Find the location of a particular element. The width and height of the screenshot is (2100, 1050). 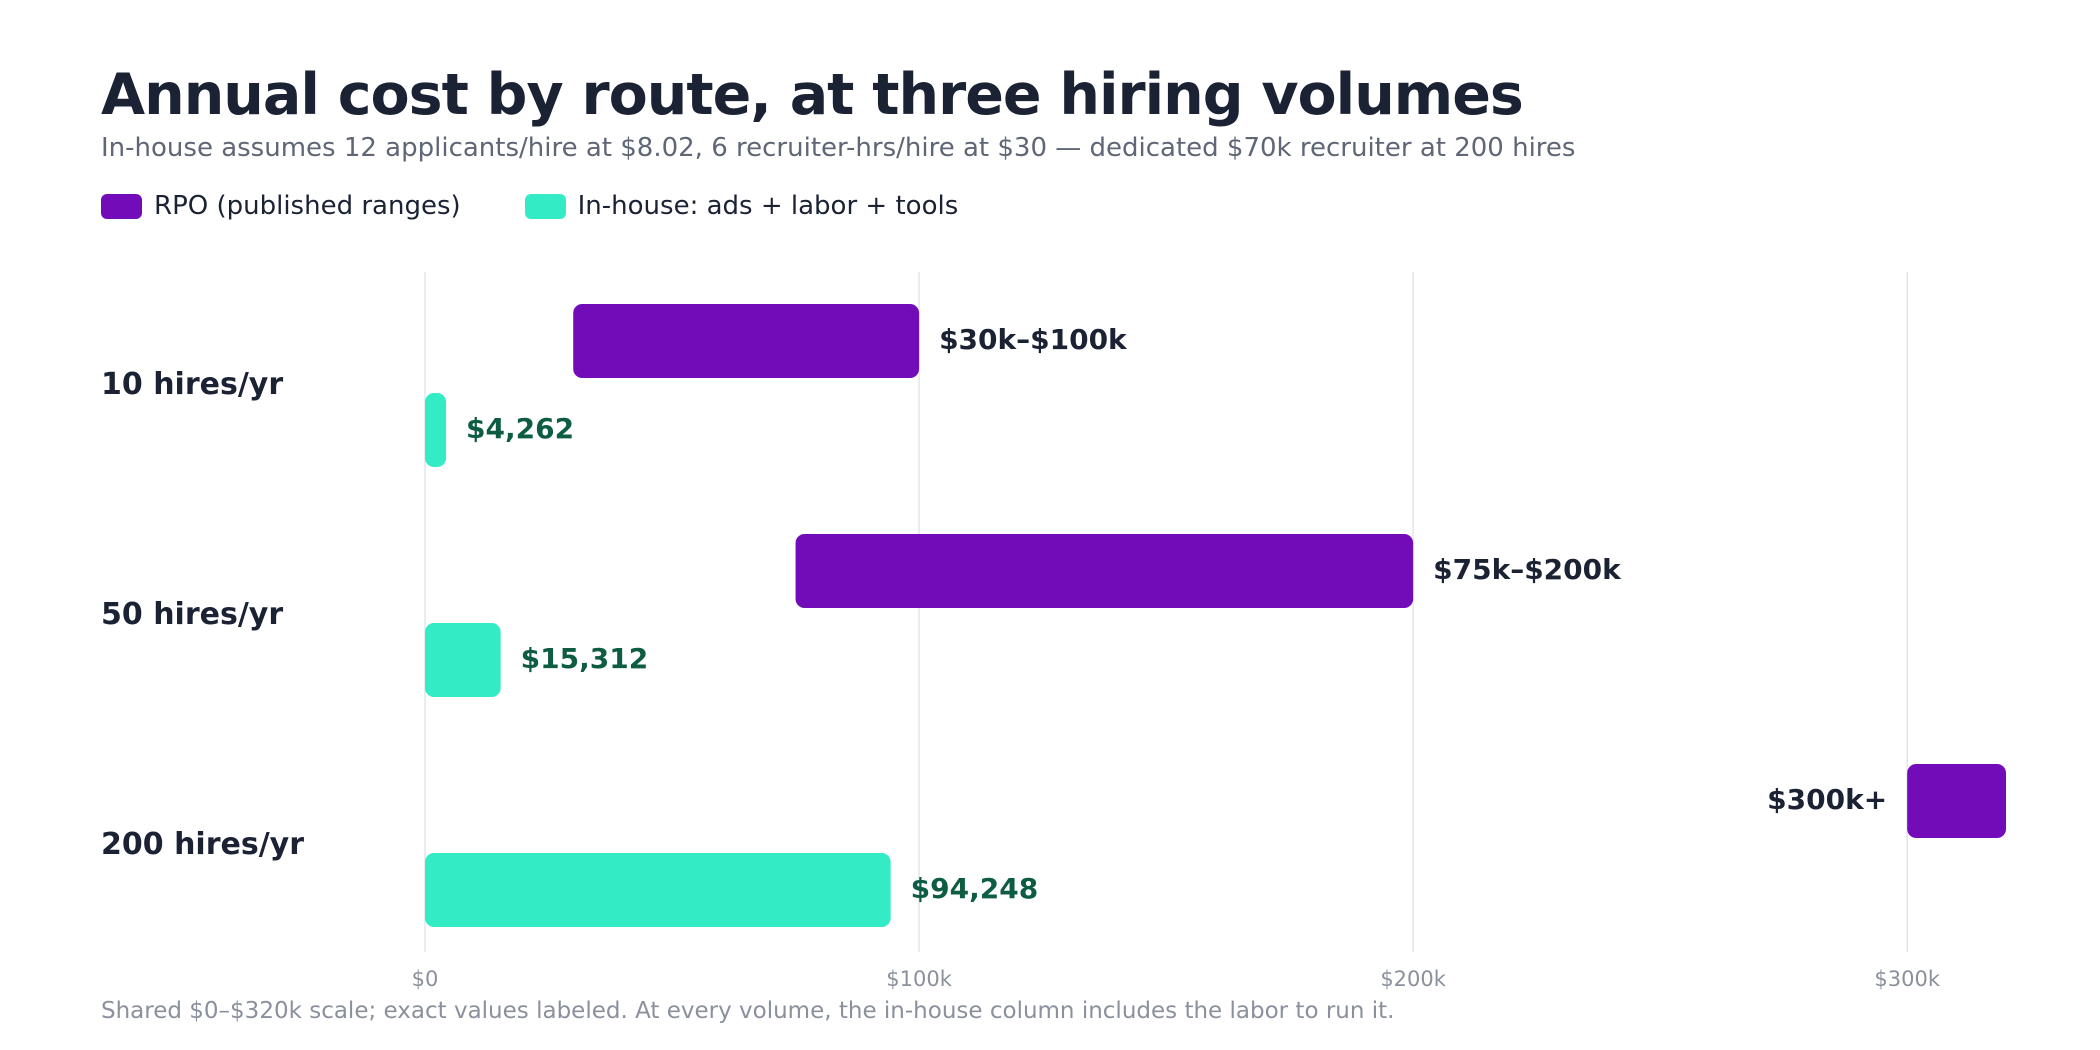

category-label: 10 hires/yr is located at coordinates (192, 384).